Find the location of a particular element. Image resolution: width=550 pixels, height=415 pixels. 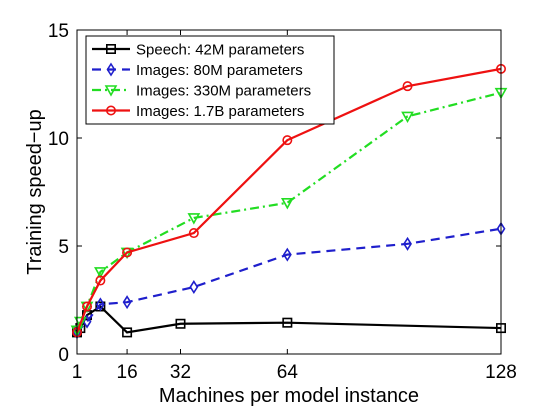

x-axis-label: Machines per model instance is located at coordinates (289, 396).